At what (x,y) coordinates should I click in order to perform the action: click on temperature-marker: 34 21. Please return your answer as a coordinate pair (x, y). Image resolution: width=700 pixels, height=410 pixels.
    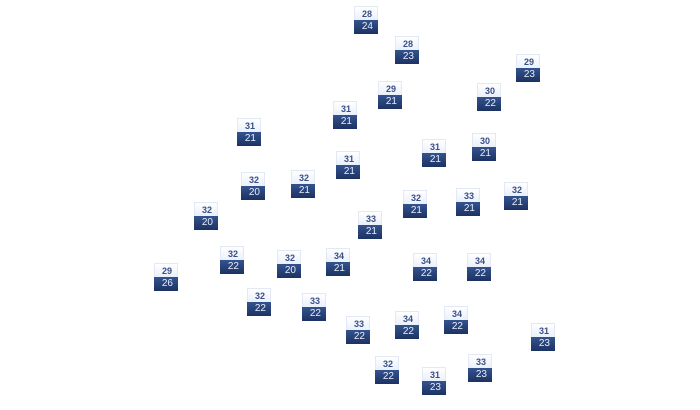
    Looking at the image, I should click on (338, 262).